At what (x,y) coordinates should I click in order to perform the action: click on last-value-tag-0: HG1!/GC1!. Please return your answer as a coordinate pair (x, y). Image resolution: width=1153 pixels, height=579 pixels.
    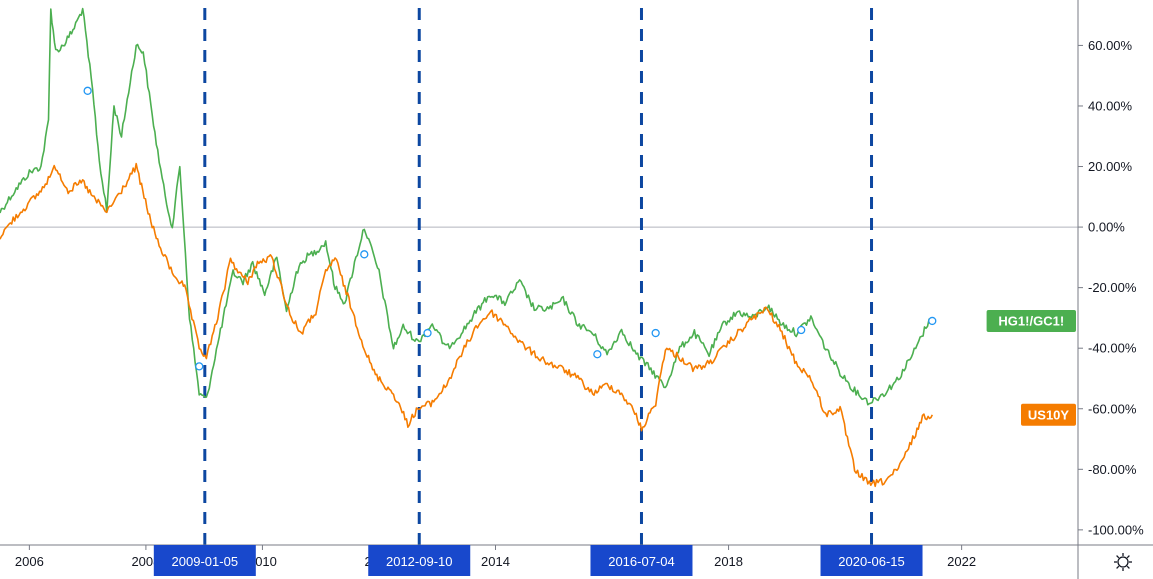
    Looking at the image, I should click on (1031, 320).